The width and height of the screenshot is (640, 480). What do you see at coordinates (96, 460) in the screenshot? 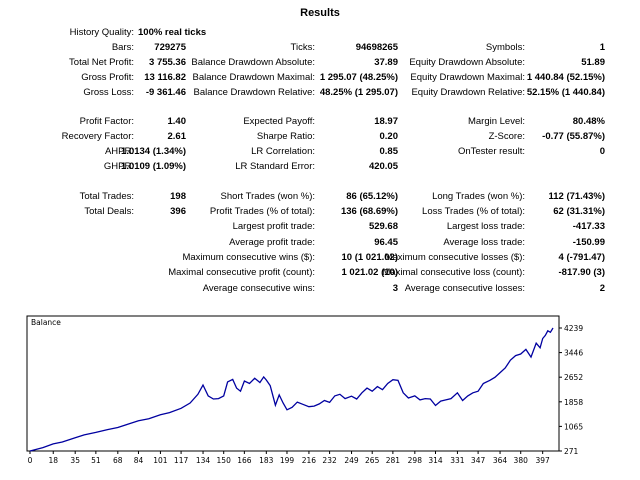
I see `x-tick-label: 51` at bounding box center [96, 460].